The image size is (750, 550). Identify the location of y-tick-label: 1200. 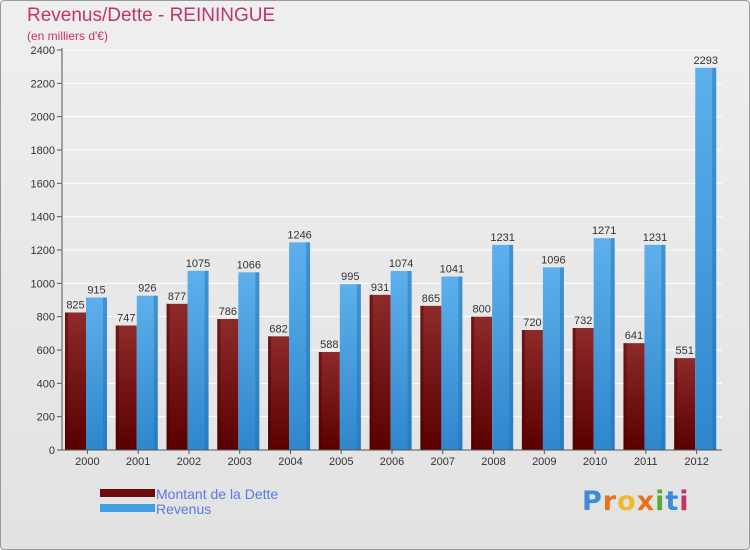
(43, 251).